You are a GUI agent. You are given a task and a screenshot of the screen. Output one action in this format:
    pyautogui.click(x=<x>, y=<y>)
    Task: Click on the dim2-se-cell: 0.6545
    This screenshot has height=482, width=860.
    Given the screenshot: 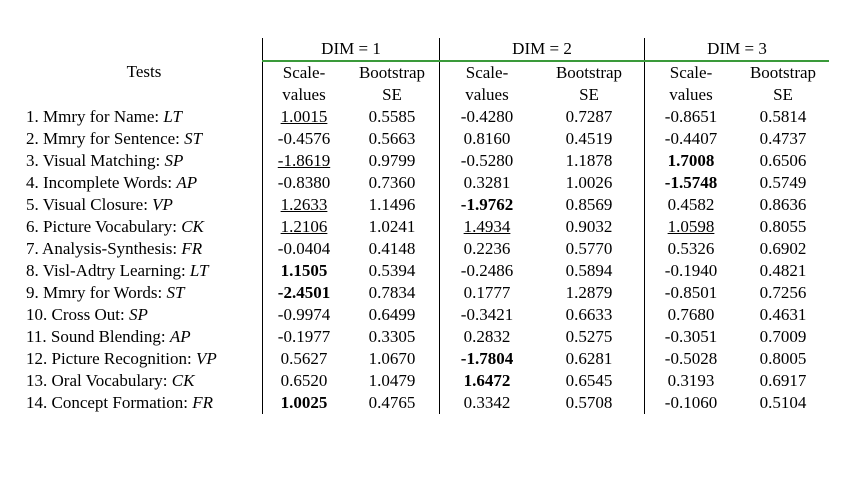 What is the action you would take?
    pyautogui.click(x=589, y=381)
    